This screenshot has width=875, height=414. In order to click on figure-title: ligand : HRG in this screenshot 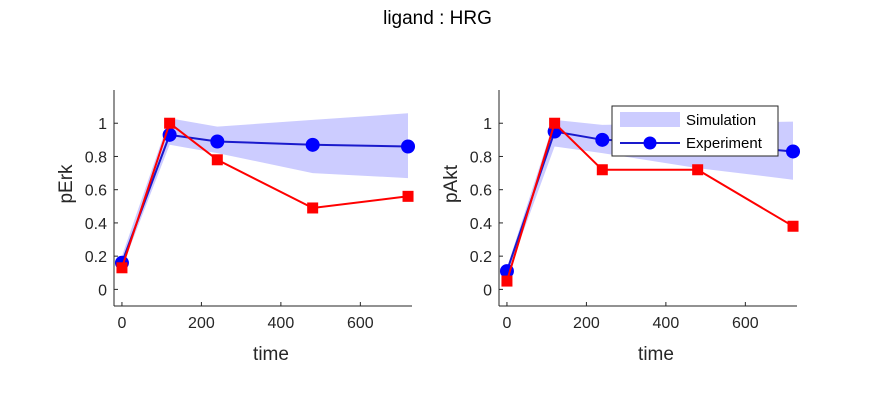, I will do `click(437, 18)`.